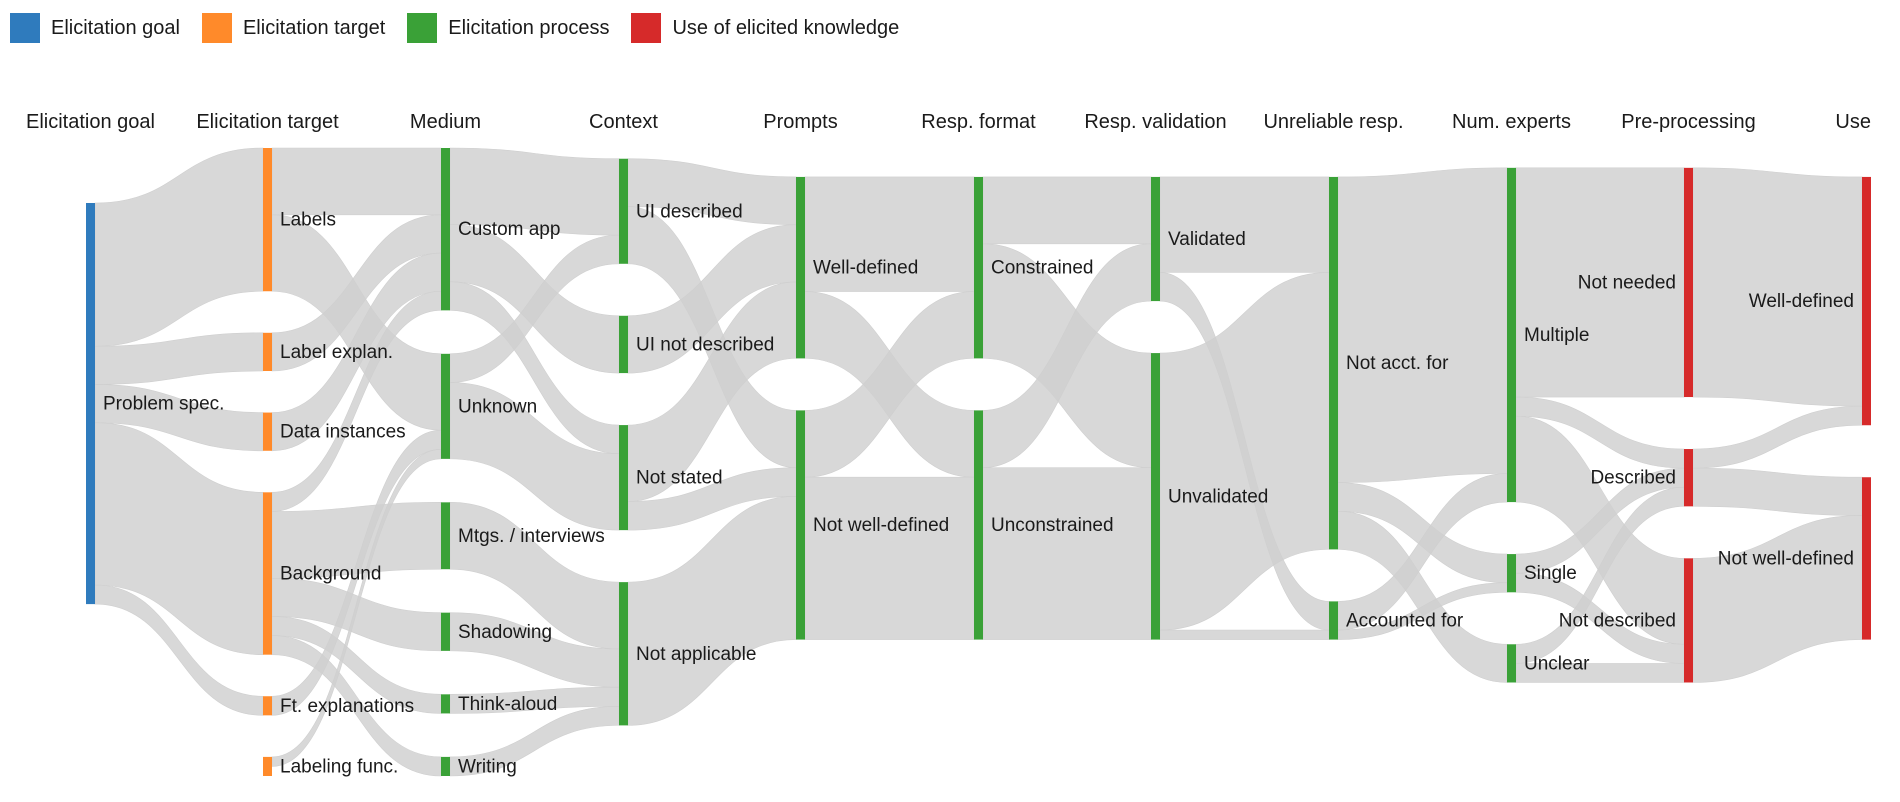 This screenshot has width=1900, height=802. What do you see at coordinates (1397, 363) in the screenshot?
I see `node-label-not-acct-for: Not acct. for` at bounding box center [1397, 363].